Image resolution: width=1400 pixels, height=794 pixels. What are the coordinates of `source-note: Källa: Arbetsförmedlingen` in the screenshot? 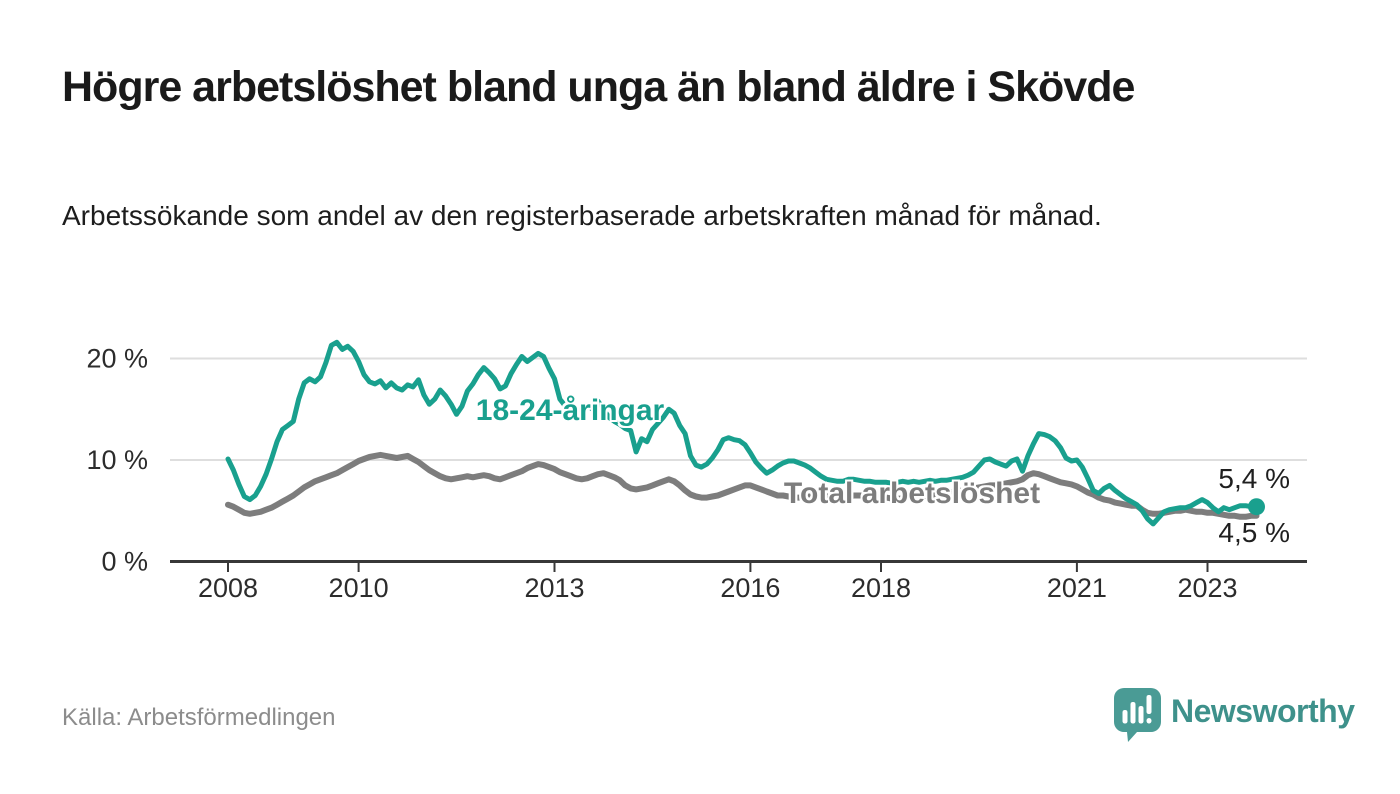 It's located at (199, 717).